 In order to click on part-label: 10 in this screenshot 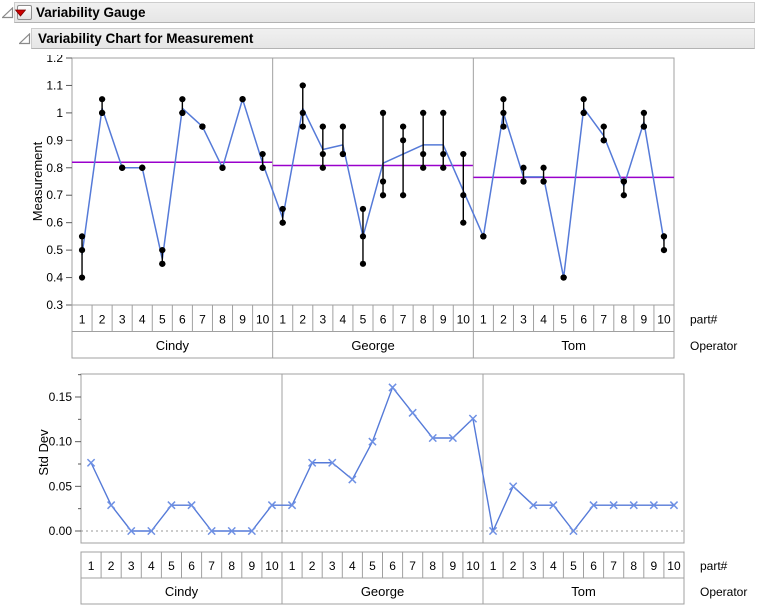, I will do `click(263, 320)`.